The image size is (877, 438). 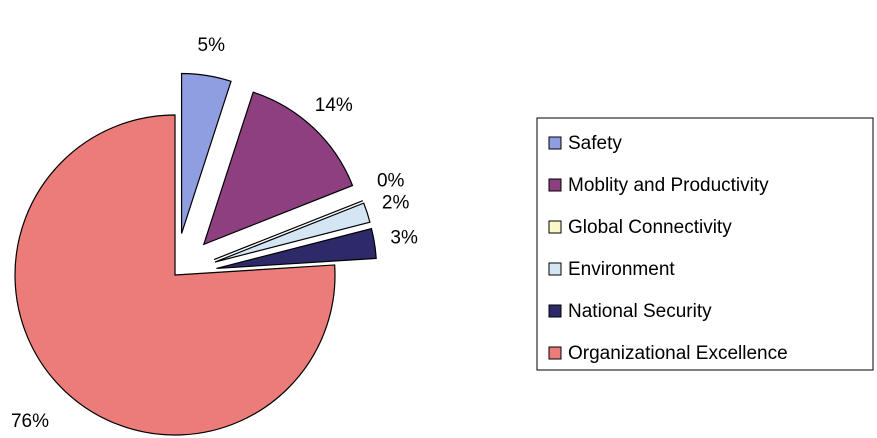 I want to click on value-label: 2%, so click(x=396, y=202).